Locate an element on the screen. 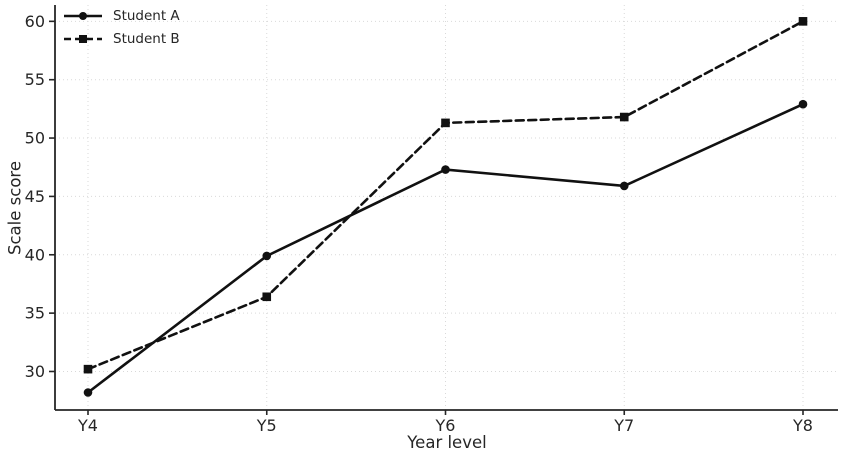 Image resolution: width=842 pixels, height=457 pixels. solid-line-circle-marker-icon is located at coordinates (83, 16).